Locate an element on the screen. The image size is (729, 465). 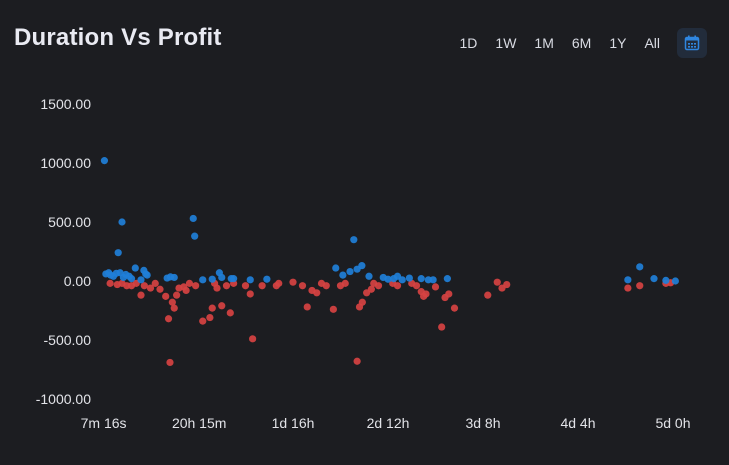
x-tick-label: 7m 16s is located at coordinates (104, 423).